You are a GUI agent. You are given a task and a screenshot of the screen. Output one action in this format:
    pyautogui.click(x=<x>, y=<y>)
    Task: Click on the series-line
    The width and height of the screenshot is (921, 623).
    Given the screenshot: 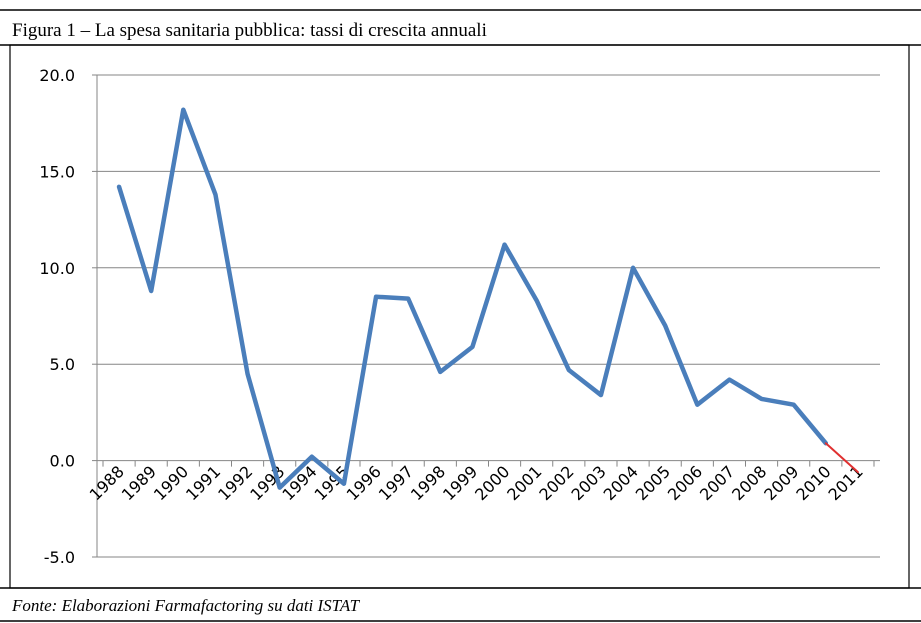 What is the action you would take?
    pyautogui.click(x=841, y=458)
    